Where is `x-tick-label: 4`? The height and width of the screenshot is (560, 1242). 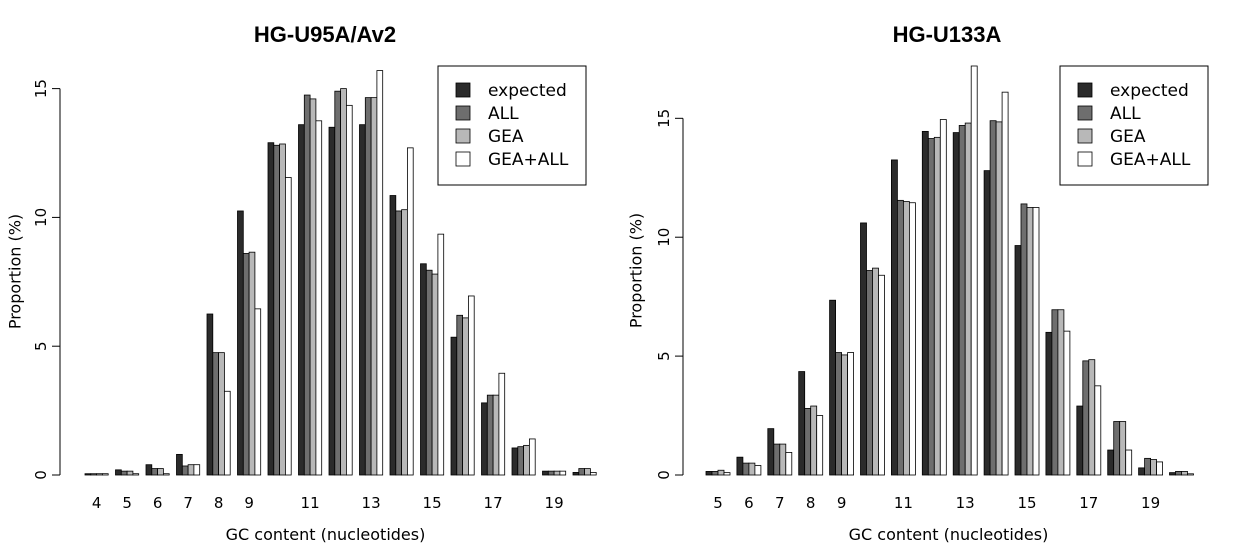
x-tick-label: 4 is located at coordinates (97, 503).